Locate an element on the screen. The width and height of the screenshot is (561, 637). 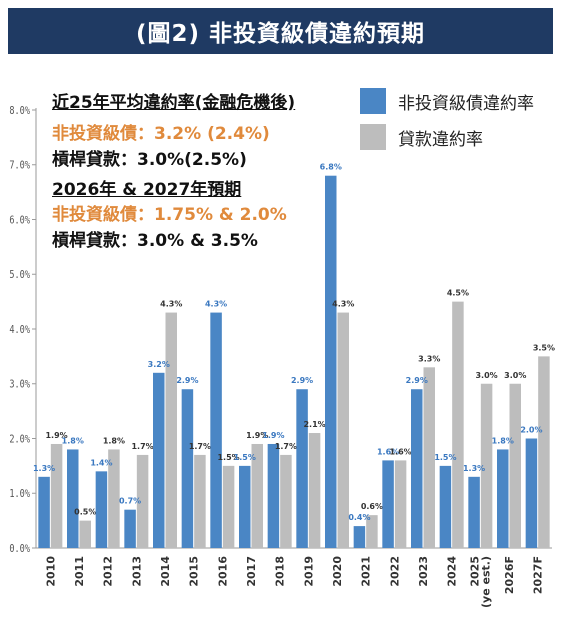
x-tick-label: 2023 is located at coordinates (423, 571).